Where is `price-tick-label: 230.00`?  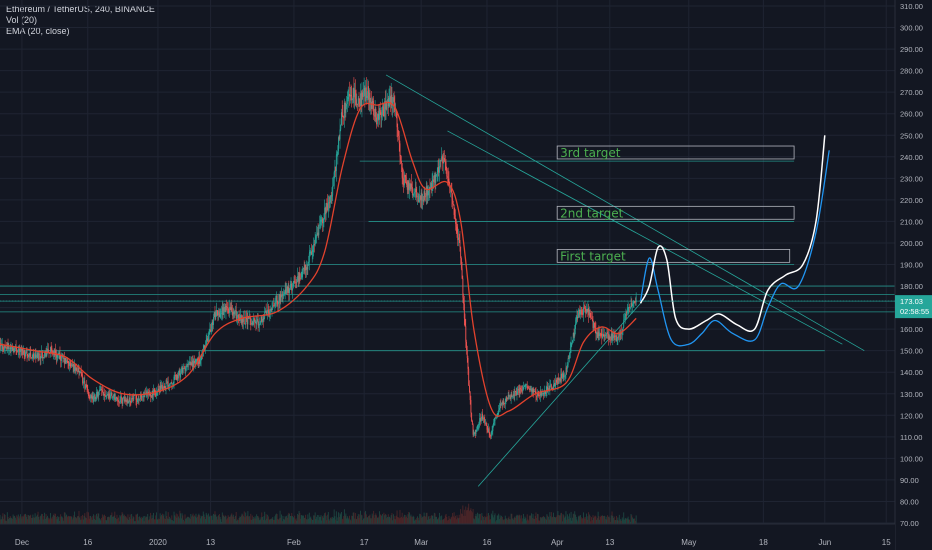 price-tick-label: 230.00 is located at coordinates (911, 178).